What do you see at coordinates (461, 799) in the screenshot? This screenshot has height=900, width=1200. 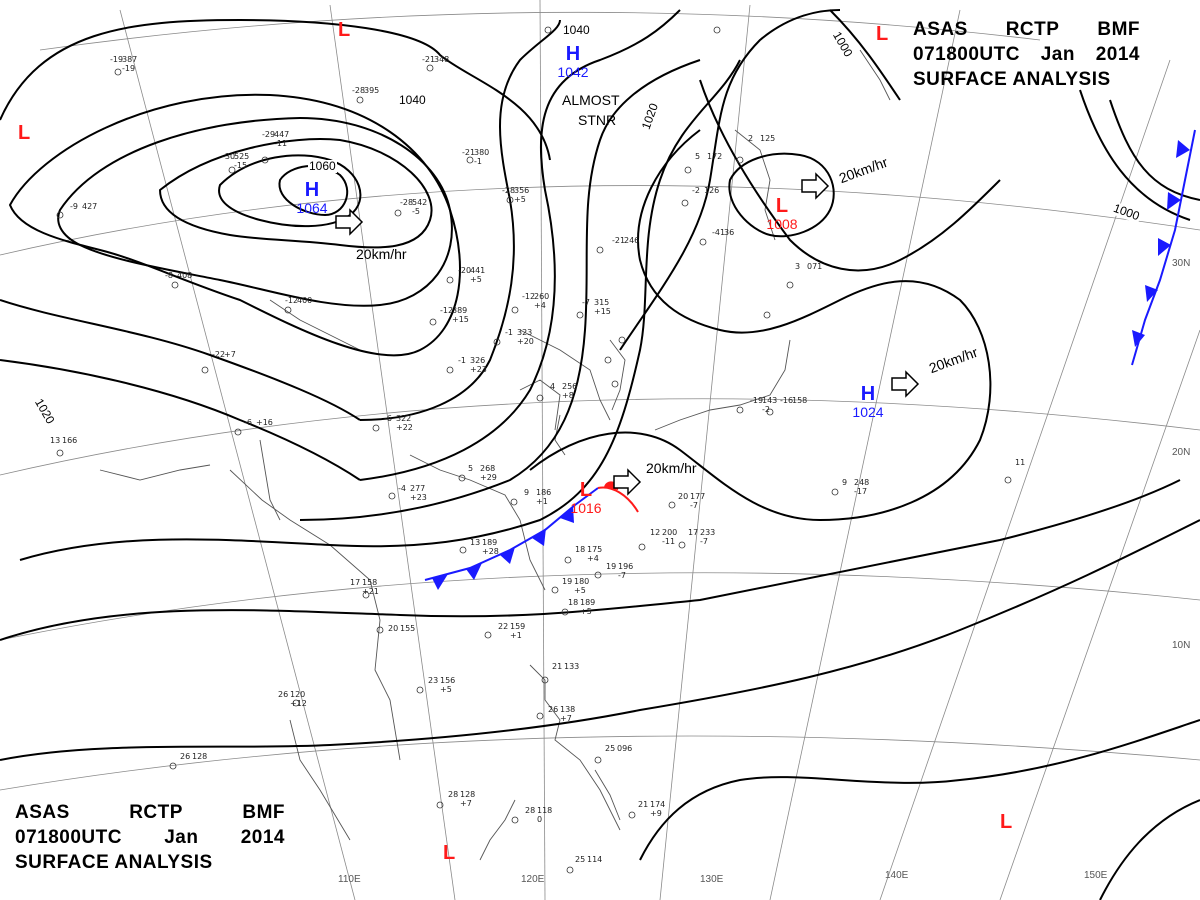 I see `station-plot: 28 128 +7` at bounding box center [461, 799].